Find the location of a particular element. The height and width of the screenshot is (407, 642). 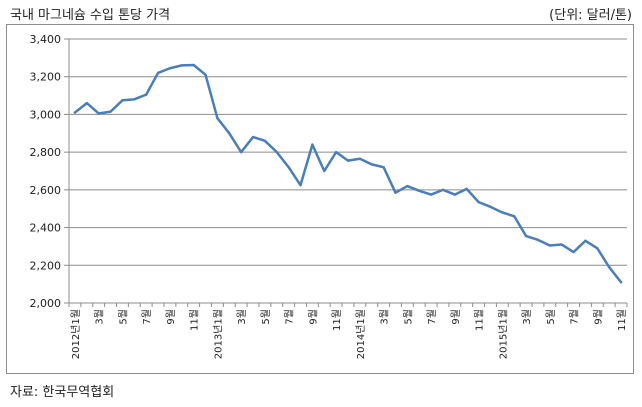

y-tick-label: 2,200 is located at coordinates (46, 265).